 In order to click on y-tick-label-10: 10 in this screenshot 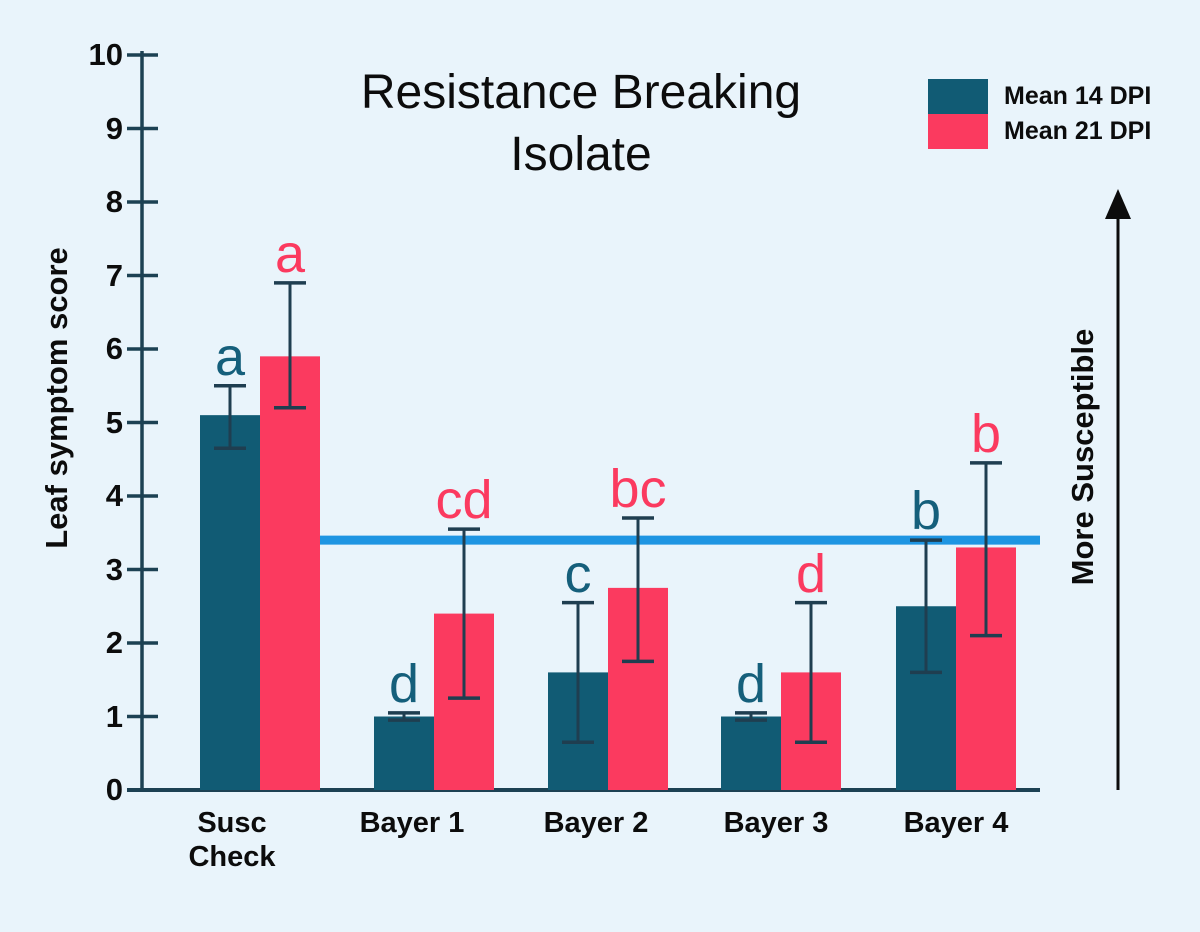, I will do `click(105, 54)`.